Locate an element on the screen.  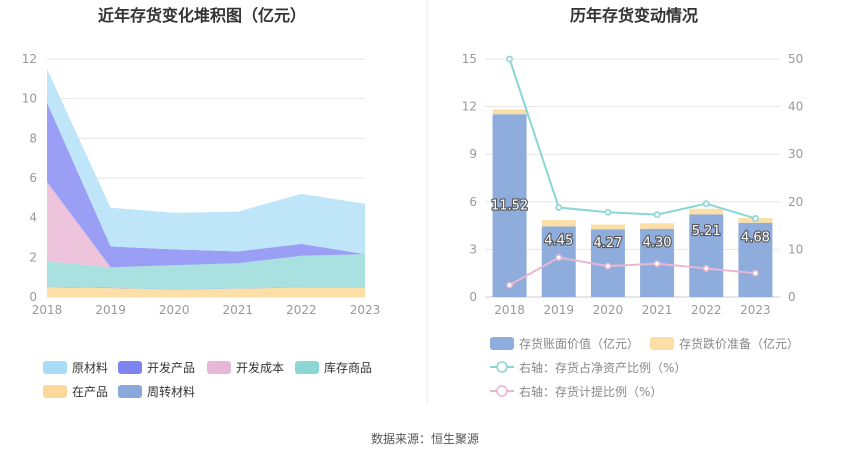
right-left-tick-label: 3 is located at coordinates (473, 249).